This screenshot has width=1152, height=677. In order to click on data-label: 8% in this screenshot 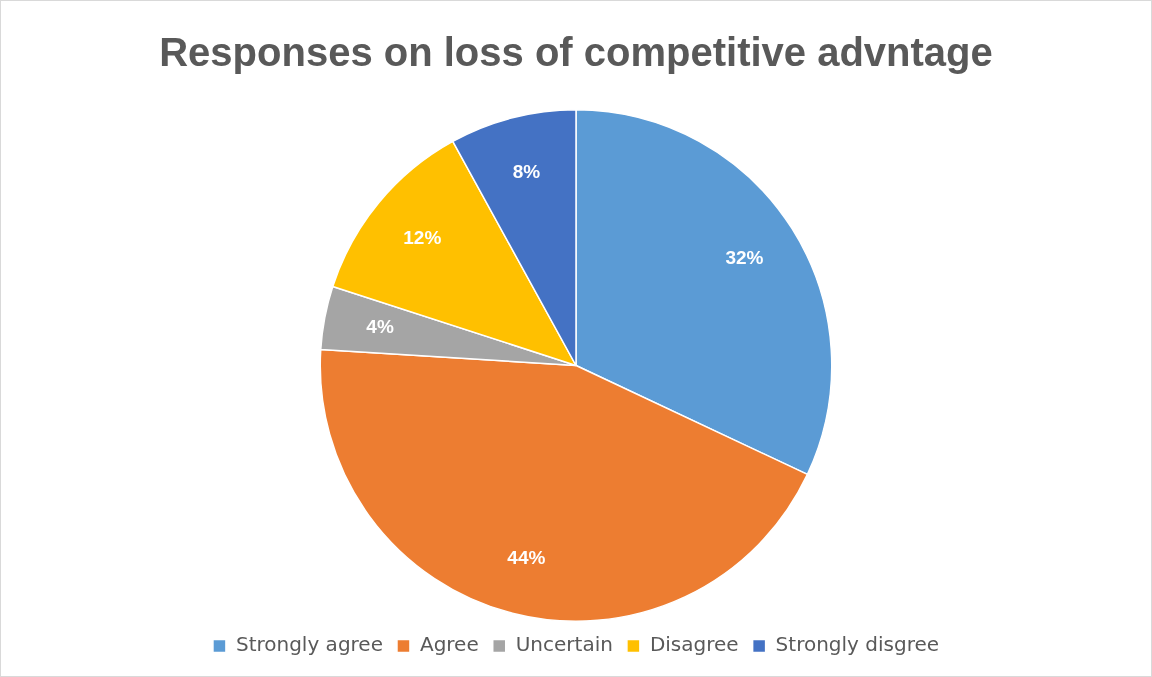, I will do `click(526, 171)`.